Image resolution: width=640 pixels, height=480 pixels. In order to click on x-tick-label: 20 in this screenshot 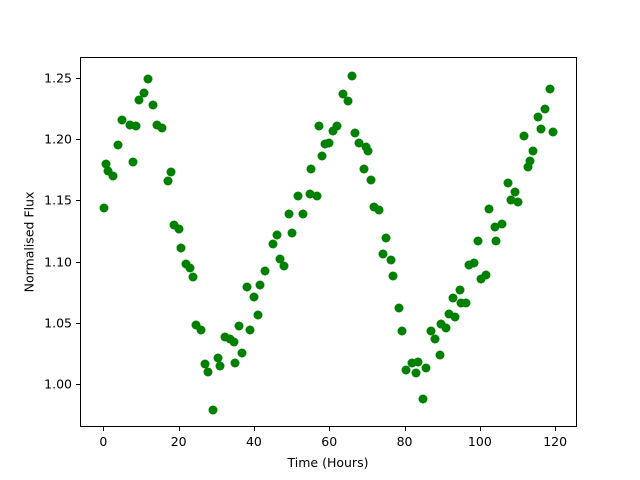, I will do `click(178, 441)`.